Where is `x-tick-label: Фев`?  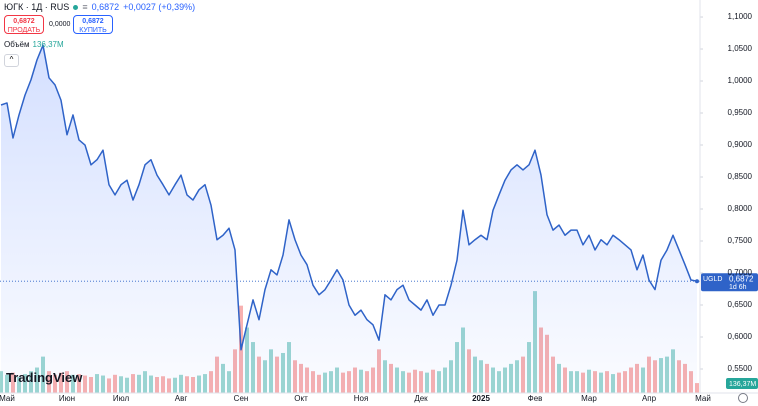 x-tick-label: Фев is located at coordinates (535, 398).